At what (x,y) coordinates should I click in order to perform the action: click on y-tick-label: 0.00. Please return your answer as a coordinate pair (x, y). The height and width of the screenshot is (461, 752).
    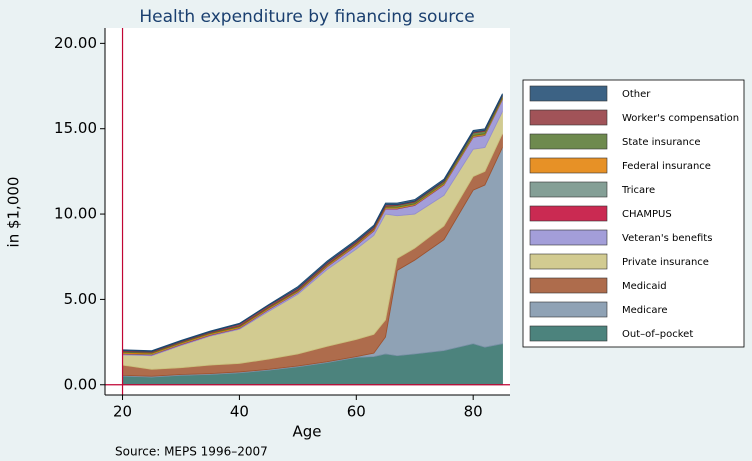
    Looking at the image, I should click on (80, 384).